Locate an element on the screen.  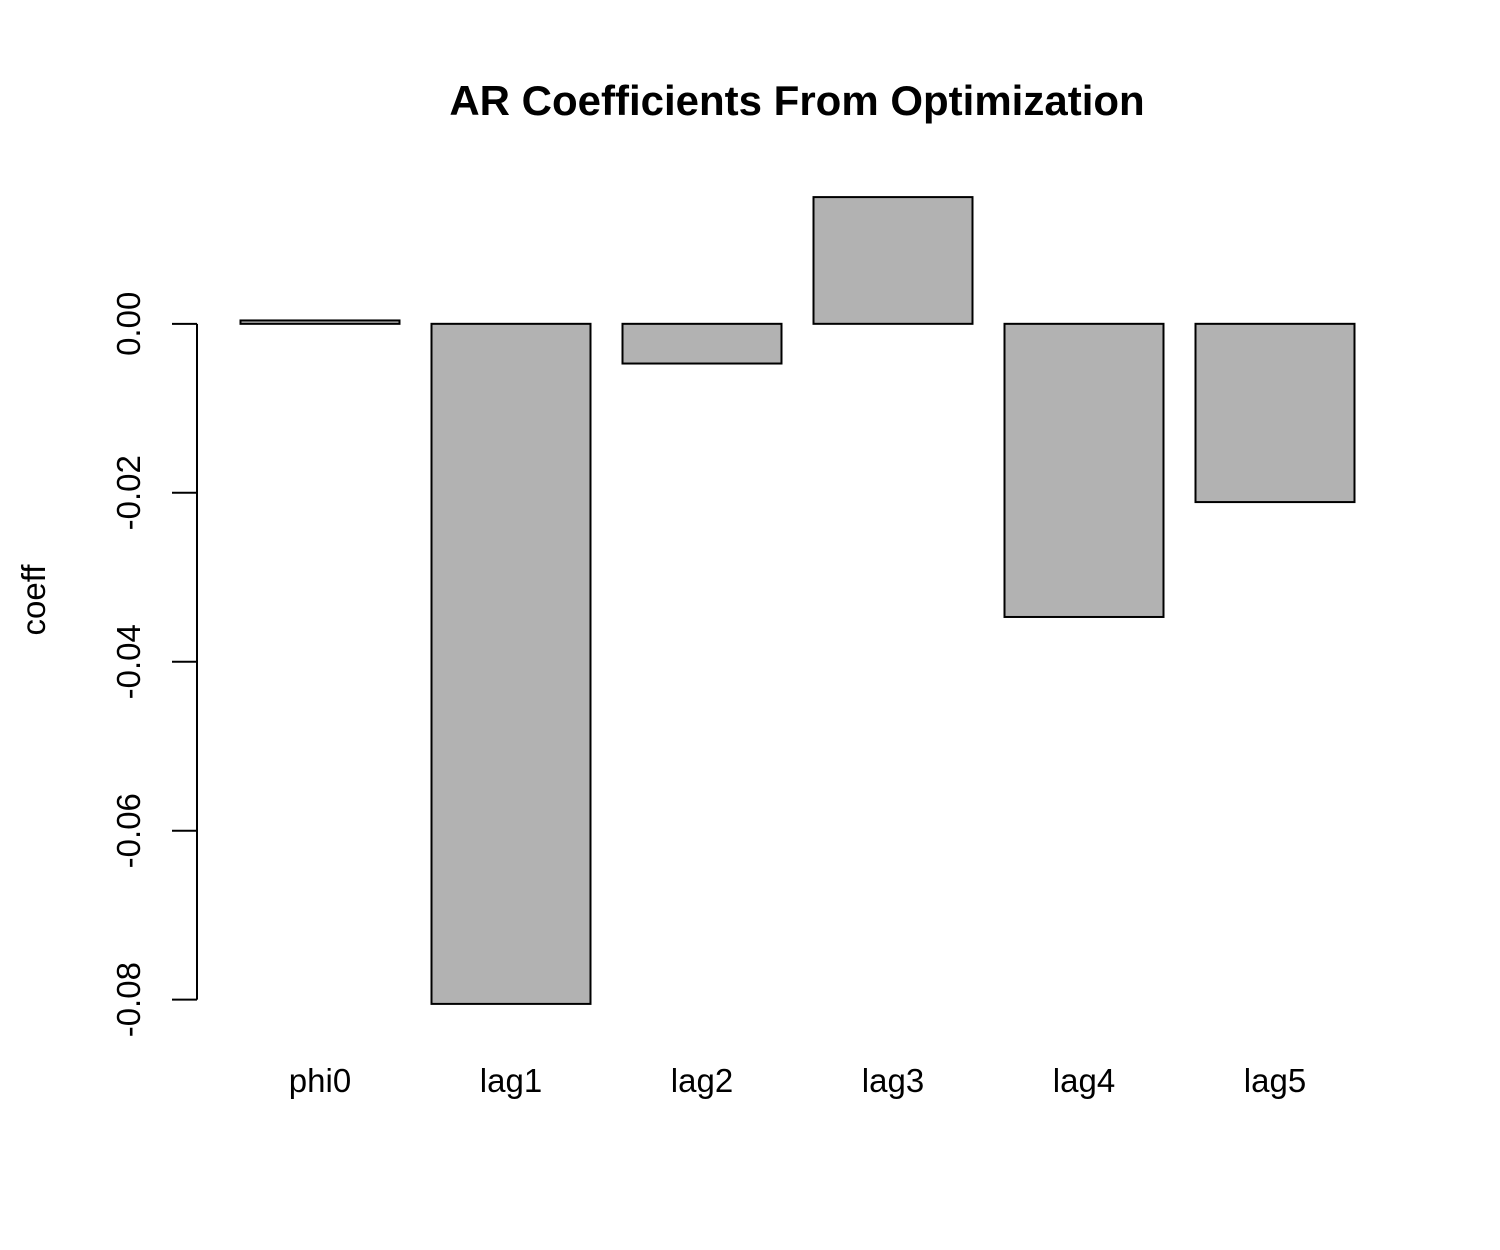
x-tick-label: lag2 is located at coordinates (702, 1080).